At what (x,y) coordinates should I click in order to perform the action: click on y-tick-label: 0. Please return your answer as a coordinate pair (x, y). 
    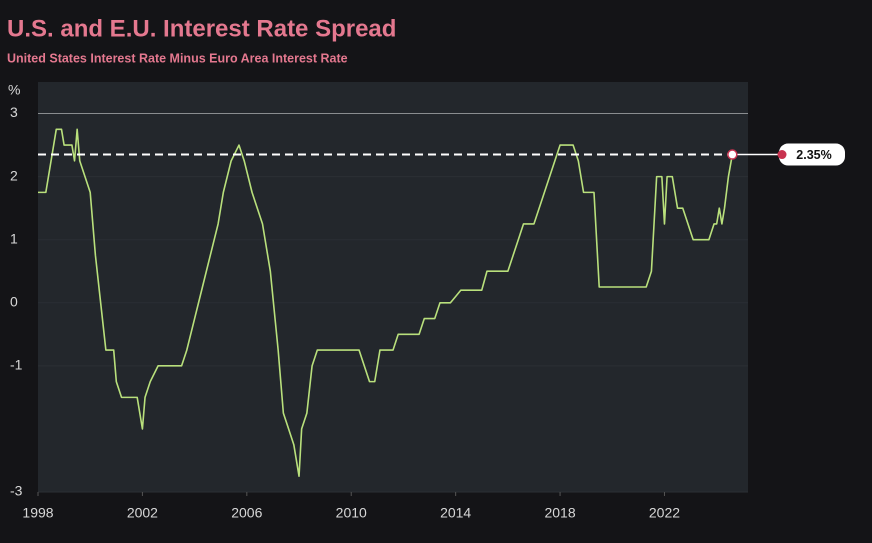
    Looking at the image, I should click on (14, 301).